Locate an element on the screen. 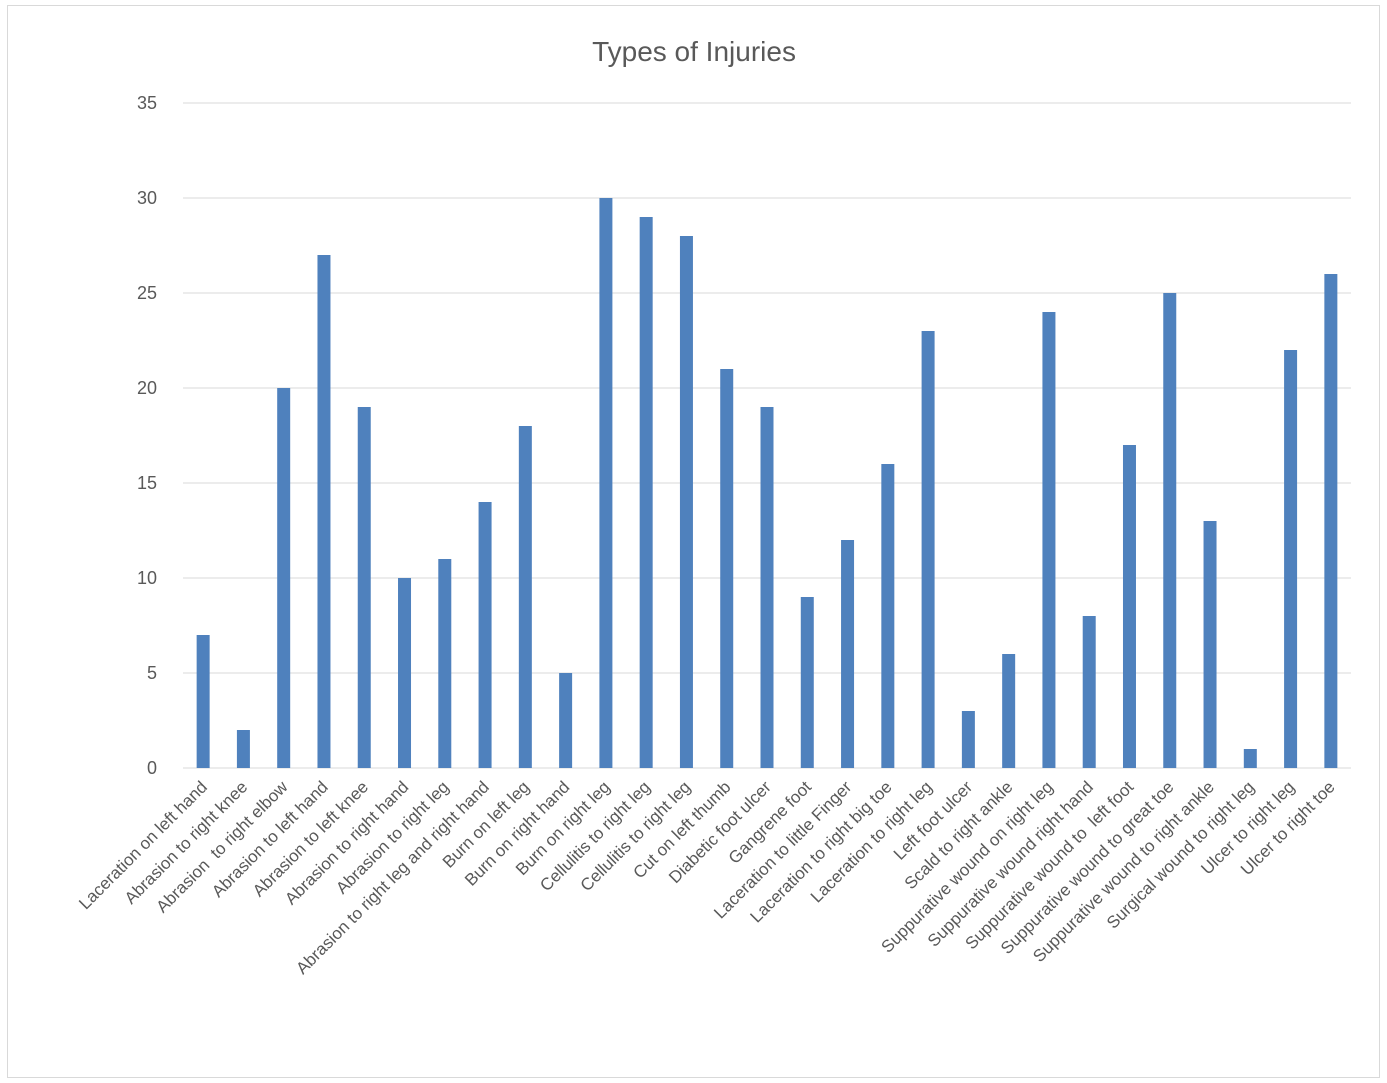 The width and height of the screenshot is (1387, 1083). y-tick-label: 0 is located at coordinates (152, 768).